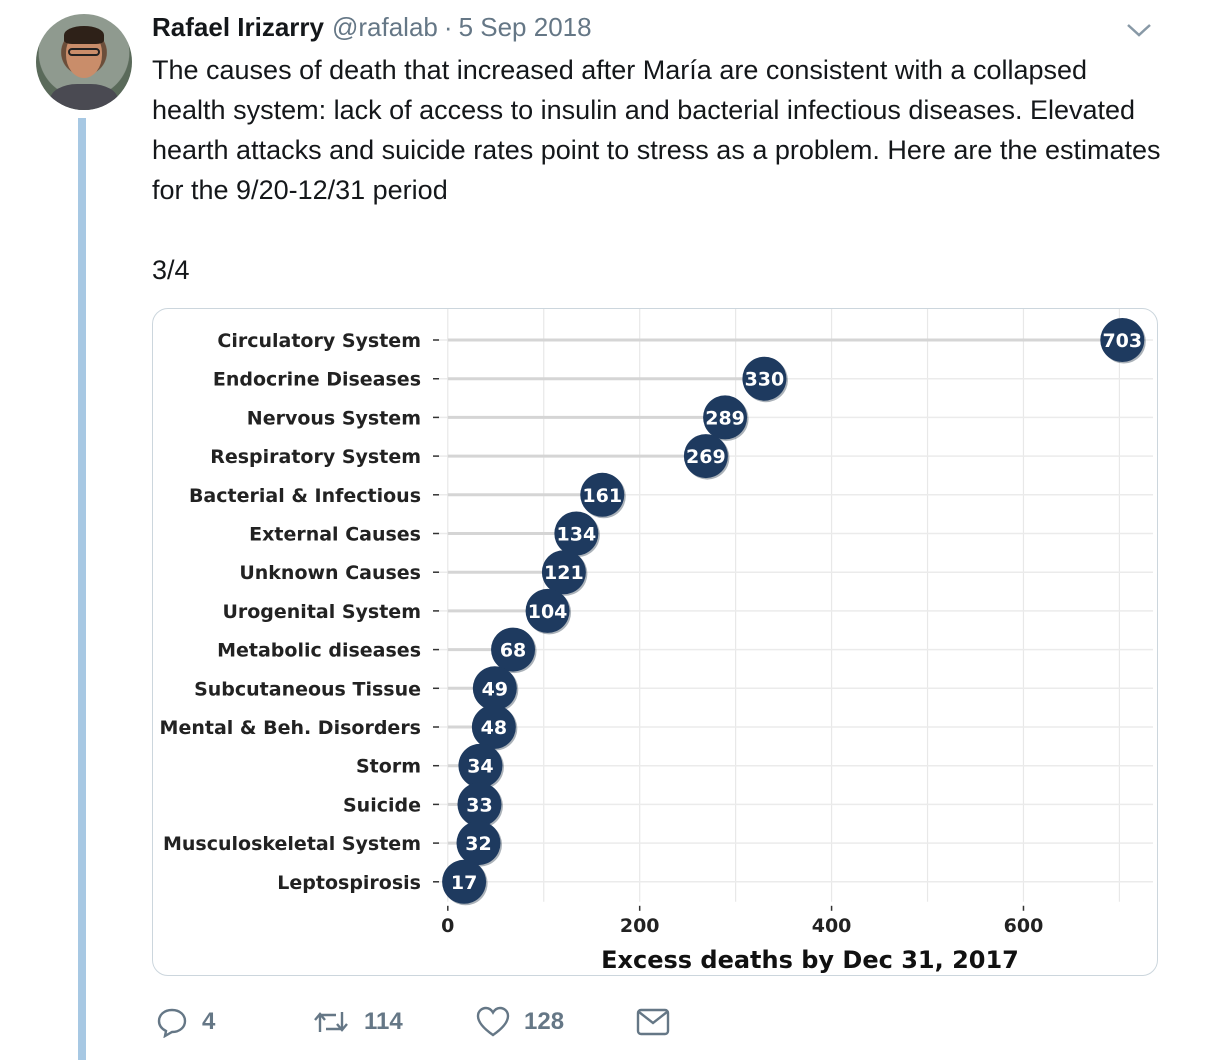 Image resolution: width=1208 pixels, height=1060 pixels. Describe the element at coordinates (317, 380) in the screenshot. I see `y-tick-label: Endocrine Diseases` at that location.